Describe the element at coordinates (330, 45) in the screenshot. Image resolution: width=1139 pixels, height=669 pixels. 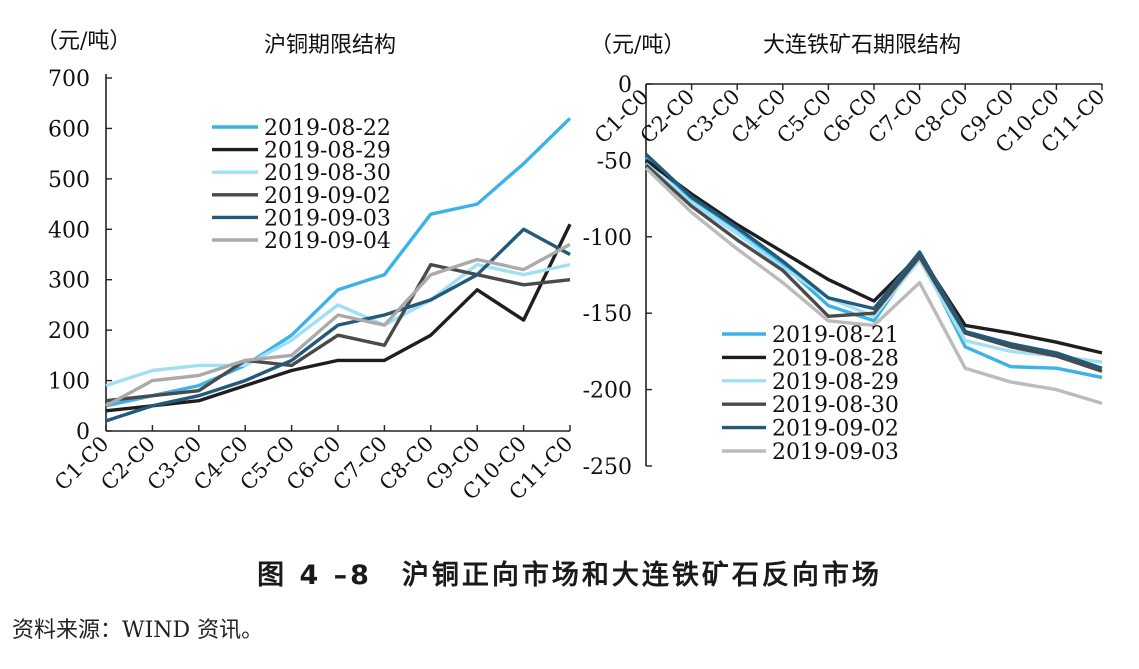
I see `left-chart-title: 沪铜期限结构` at that location.